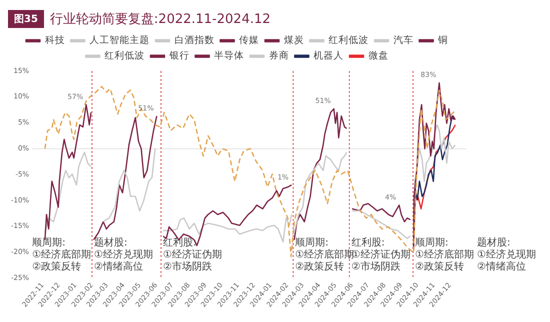 This screenshot has width=550, height=322. Describe the element at coordinates (329, 56) in the screenshot. I see `legend-label: 机器人` at that location.